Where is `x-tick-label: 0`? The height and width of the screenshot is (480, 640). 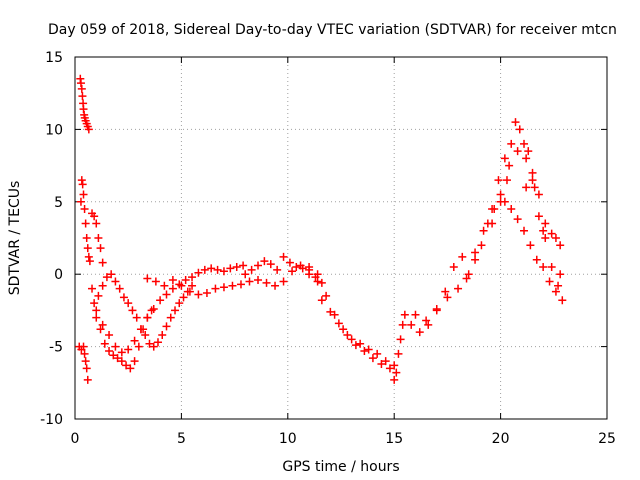
x-tick-label: 0 is located at coordinates (75, 439).